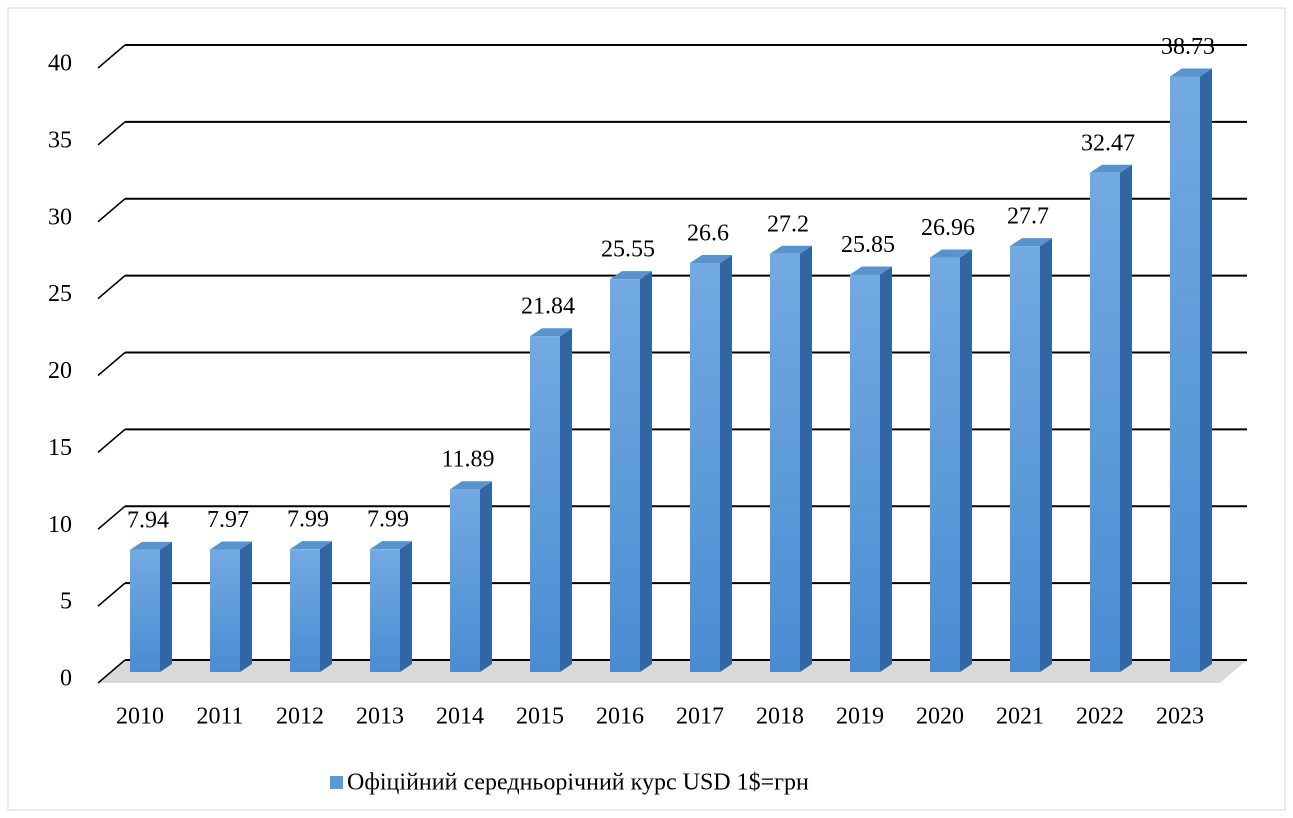 The width and height of the screenshot is (1293, 818). I want to click on x-tick-label: 2021, so click(1020, 717).